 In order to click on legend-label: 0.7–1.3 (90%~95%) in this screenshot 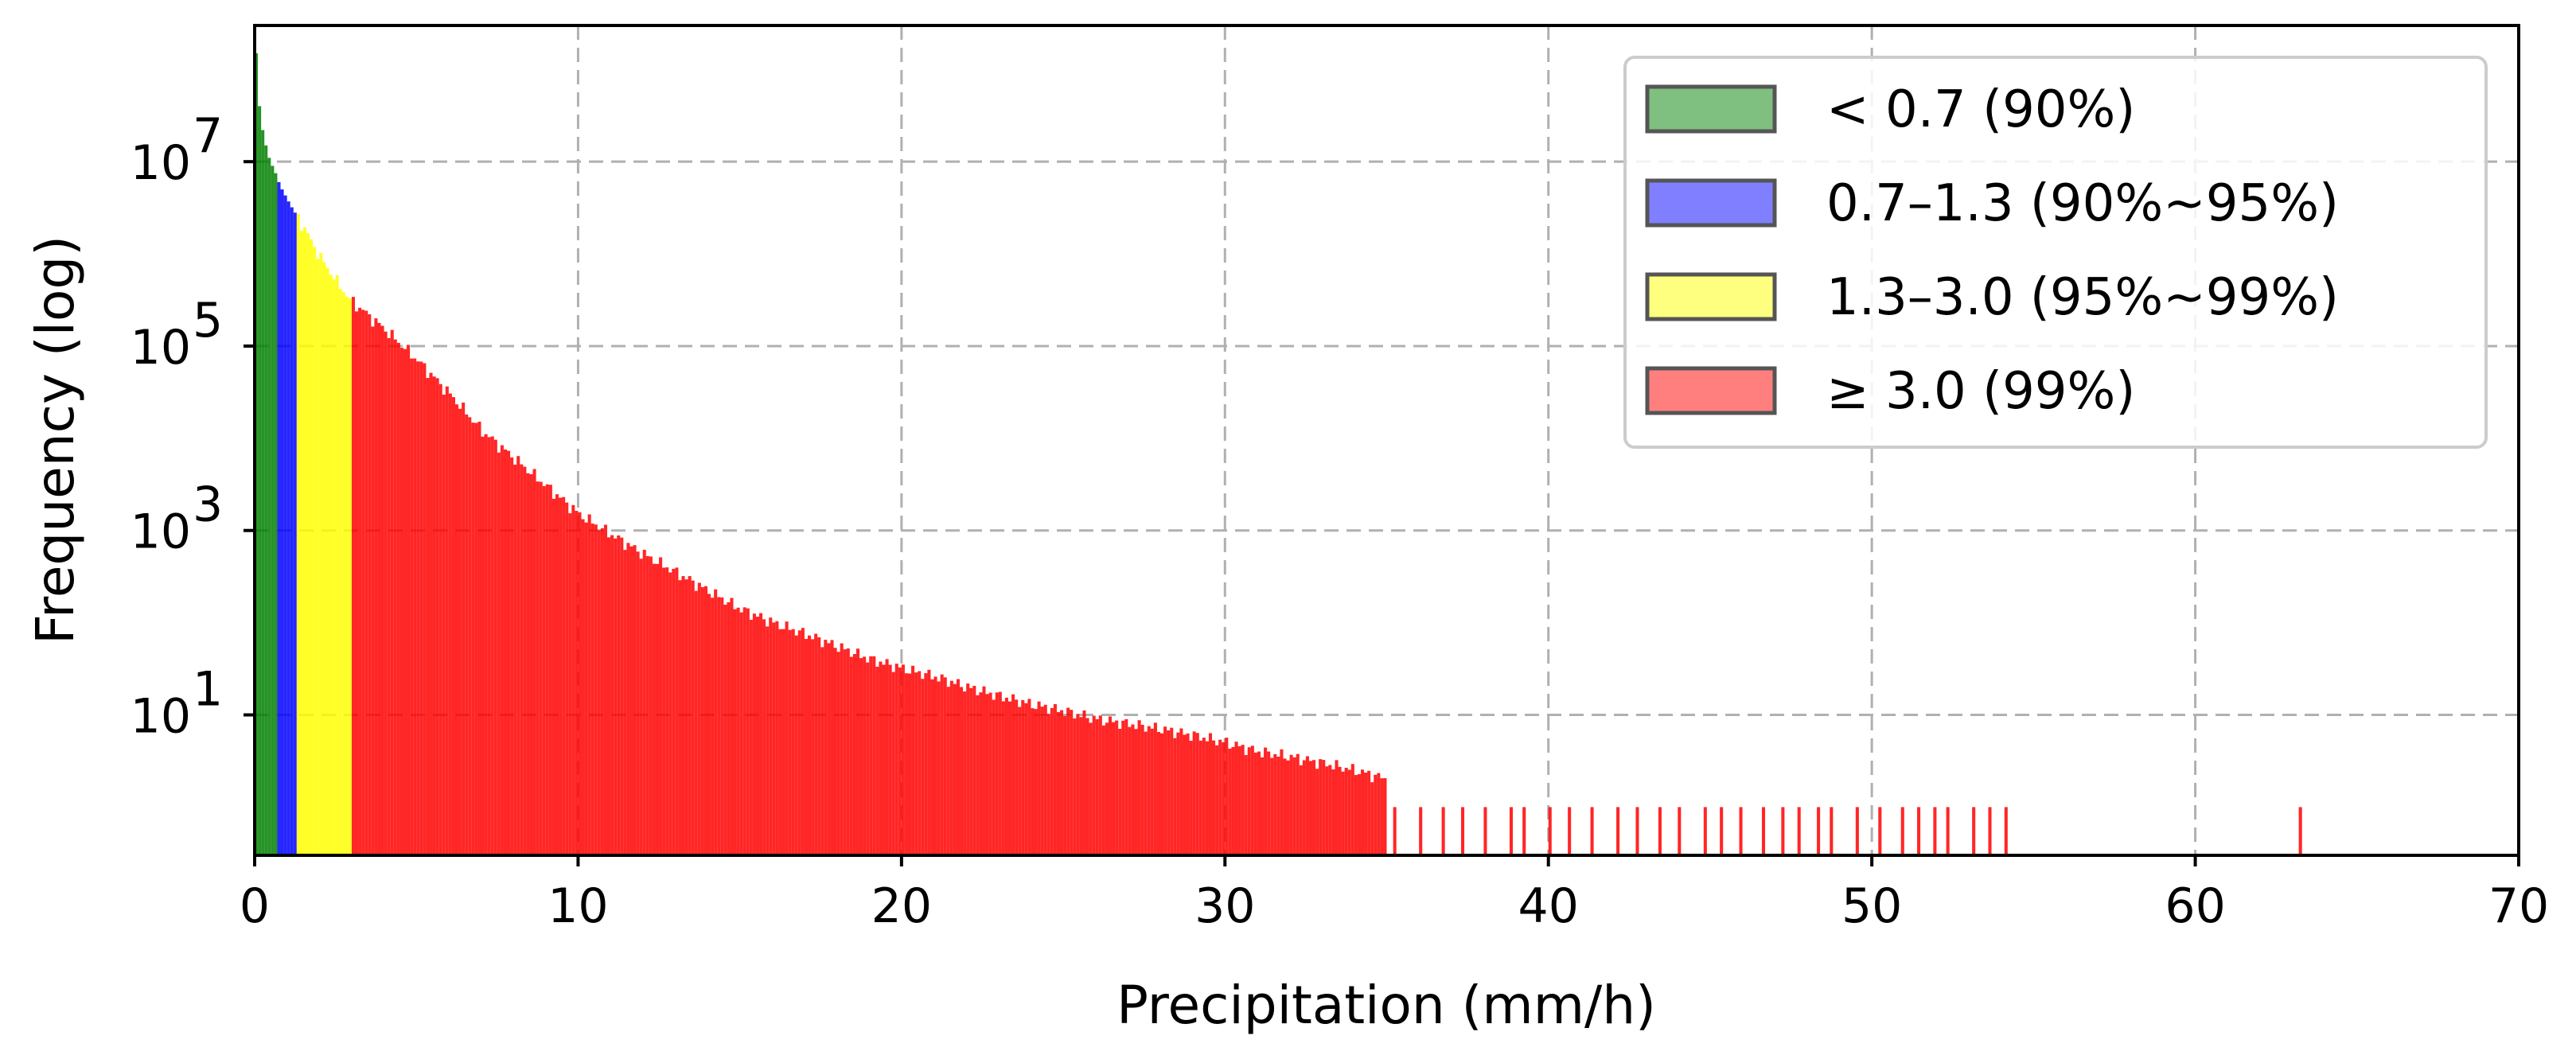, I will do `click(2082, 204)`.